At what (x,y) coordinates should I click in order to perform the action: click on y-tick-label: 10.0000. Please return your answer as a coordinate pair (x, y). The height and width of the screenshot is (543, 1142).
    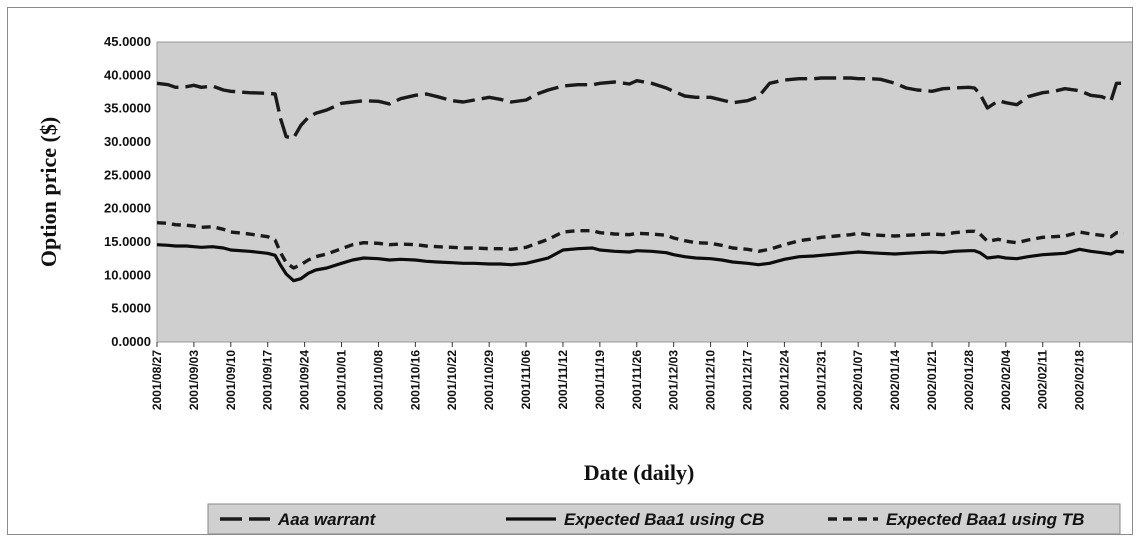
    Looking at the image, I should click on (127, 274).